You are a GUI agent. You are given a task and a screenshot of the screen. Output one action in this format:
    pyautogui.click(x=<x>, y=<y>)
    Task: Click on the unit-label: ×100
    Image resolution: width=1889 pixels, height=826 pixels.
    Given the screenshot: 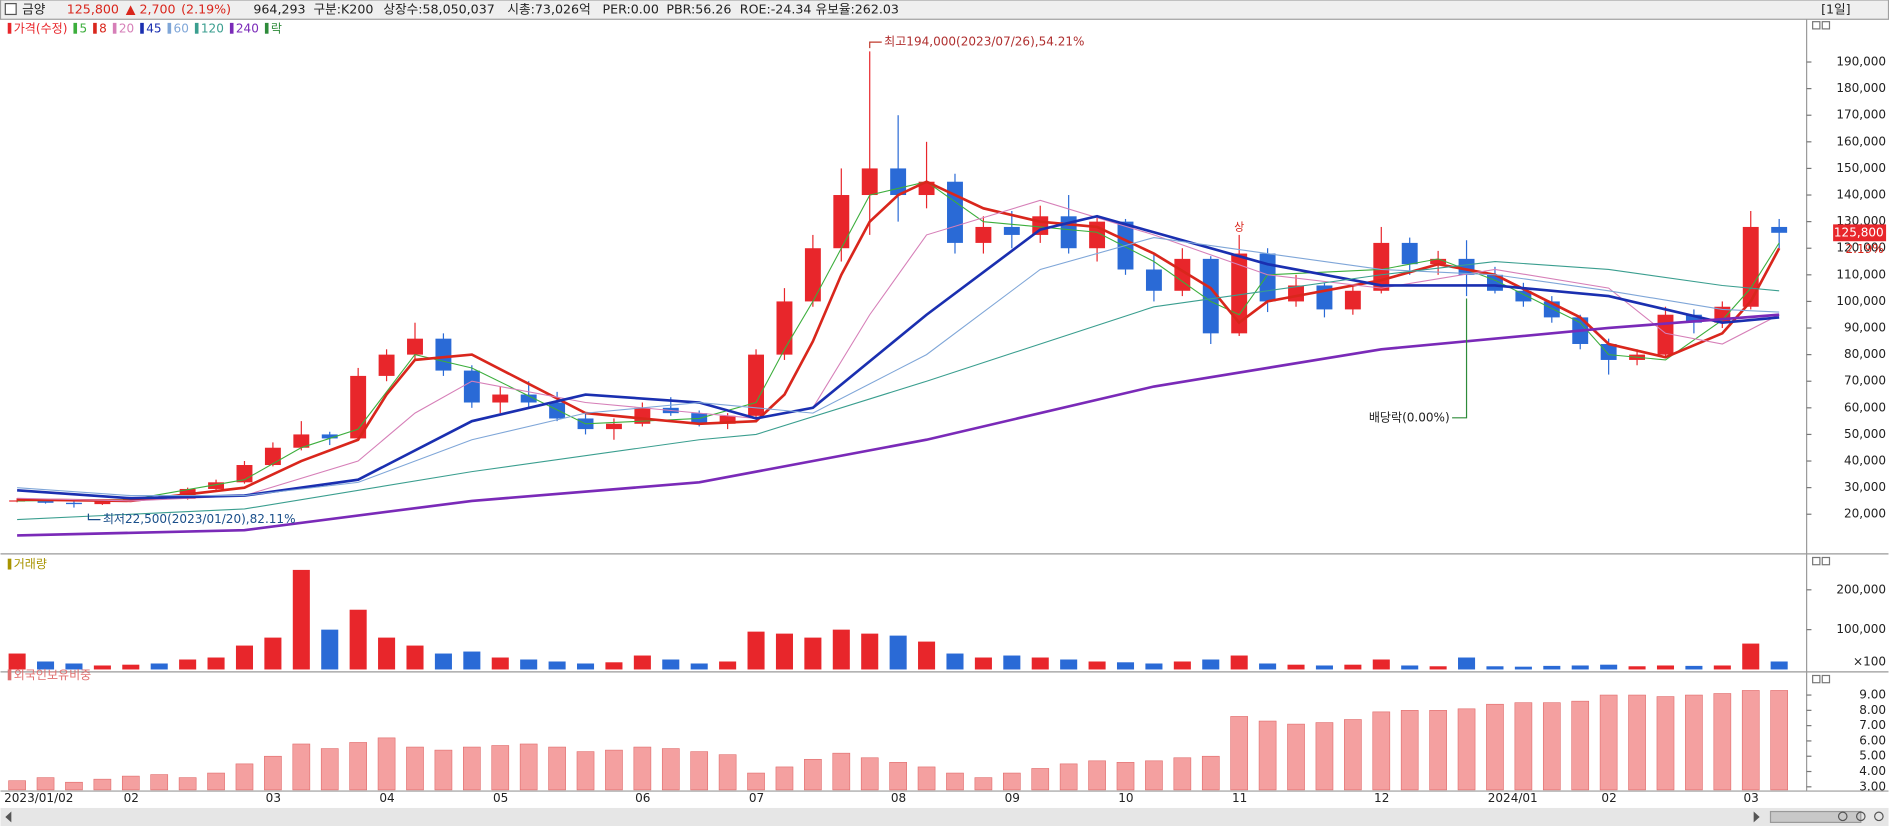 What is the action you would take?
    pyautogui.click(x=1869, y=662)
    